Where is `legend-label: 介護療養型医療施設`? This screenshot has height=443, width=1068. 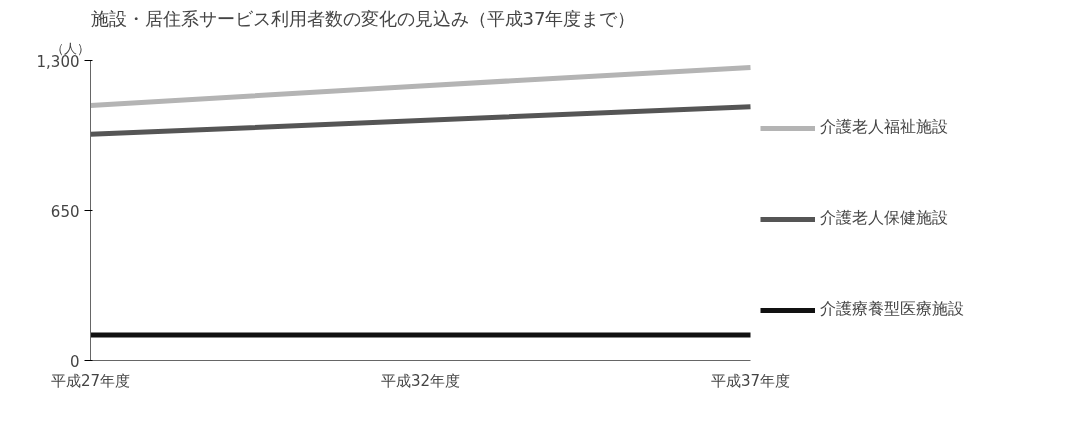
legend-label: 介護療養型医療施設 is located at coordinates (892, 309).